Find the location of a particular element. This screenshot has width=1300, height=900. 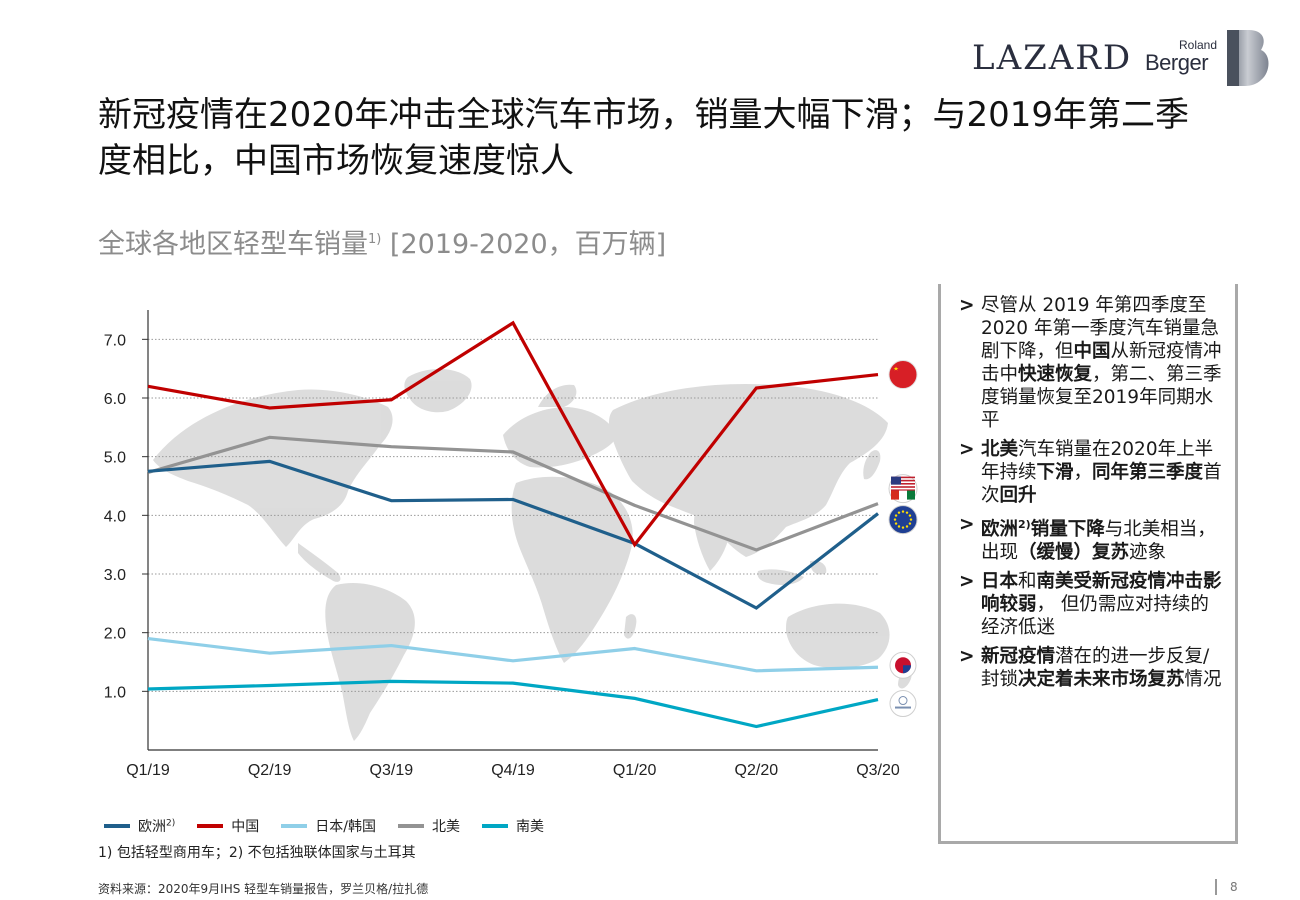

finding-text: 和 is located at coordinates (1027, 582).